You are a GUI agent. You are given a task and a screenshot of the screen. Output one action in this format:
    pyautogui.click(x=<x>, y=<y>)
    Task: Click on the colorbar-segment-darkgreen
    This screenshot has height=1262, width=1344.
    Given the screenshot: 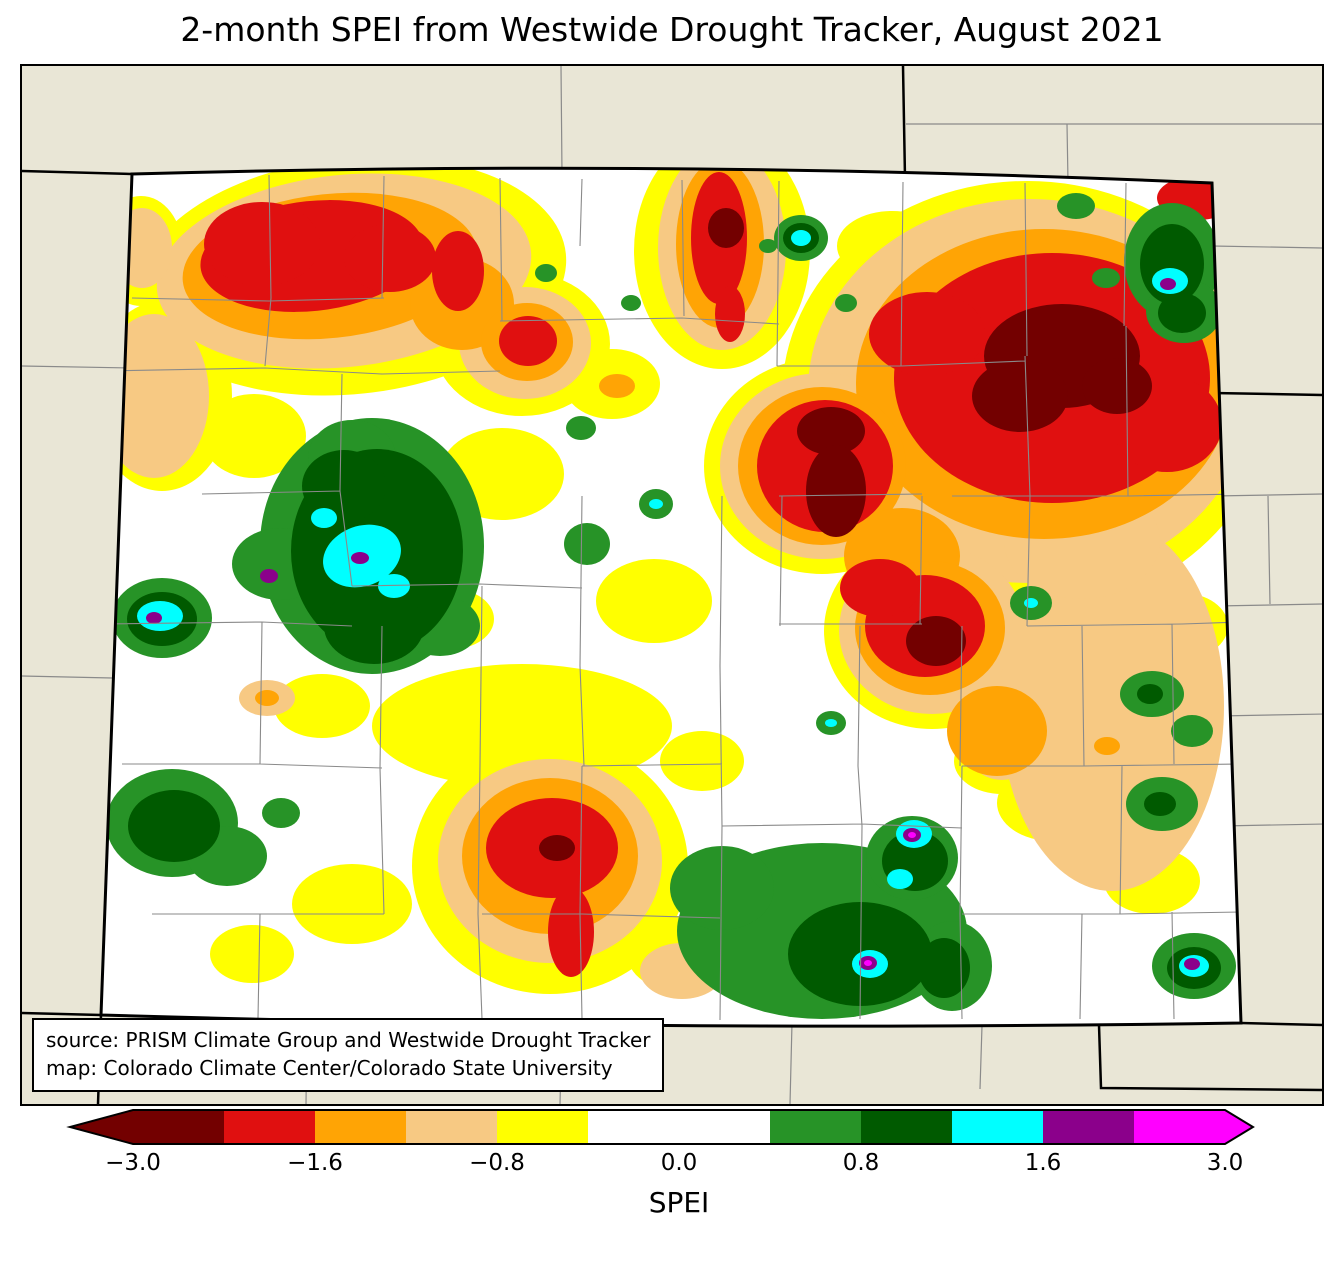 What is the action you would take?
    pyautogui.click(x=906, y=1127)
    